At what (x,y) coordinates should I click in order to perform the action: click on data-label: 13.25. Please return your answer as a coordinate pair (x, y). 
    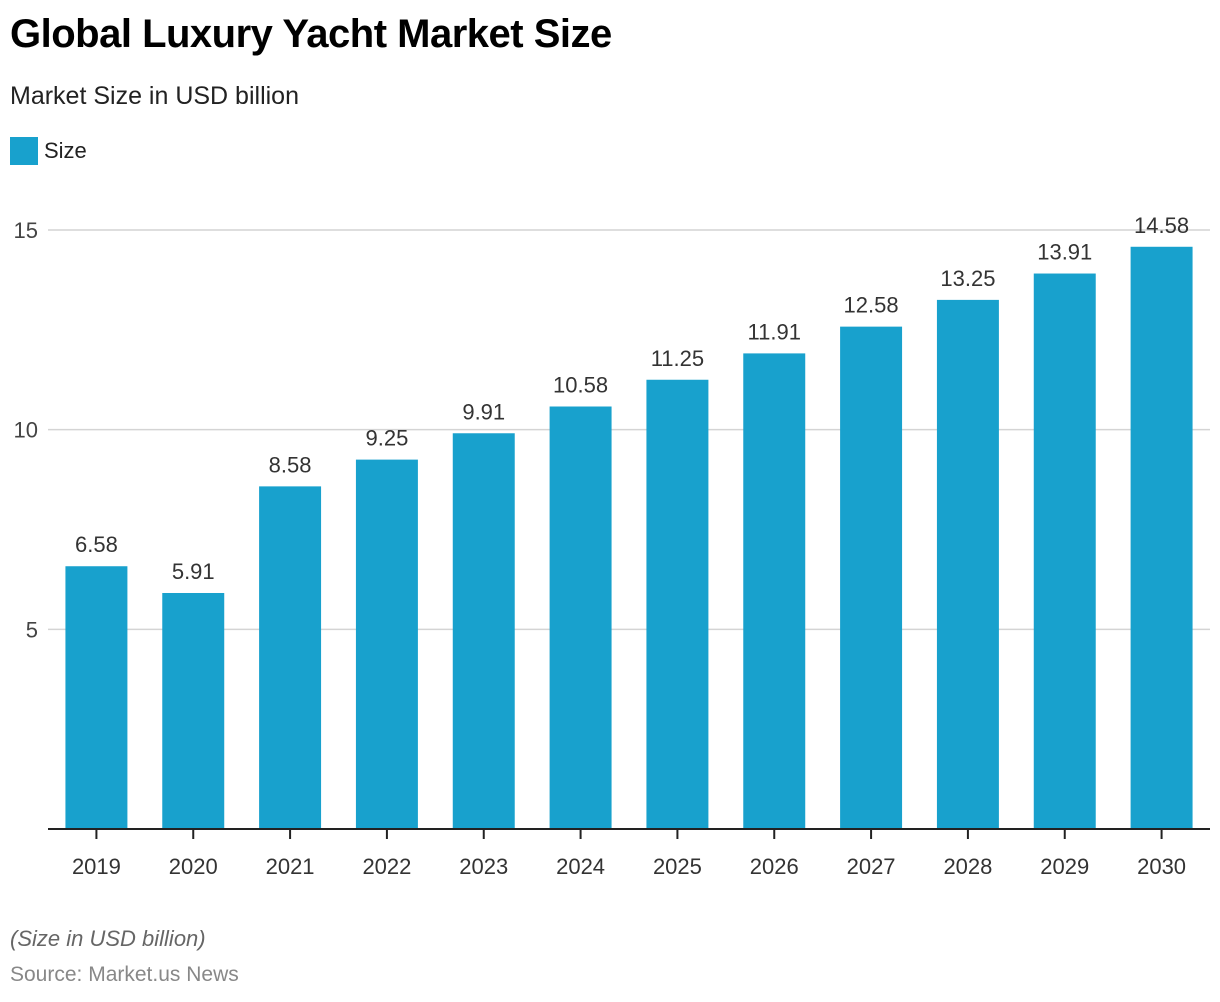
    Looking at the image, I should click on (967, 278).